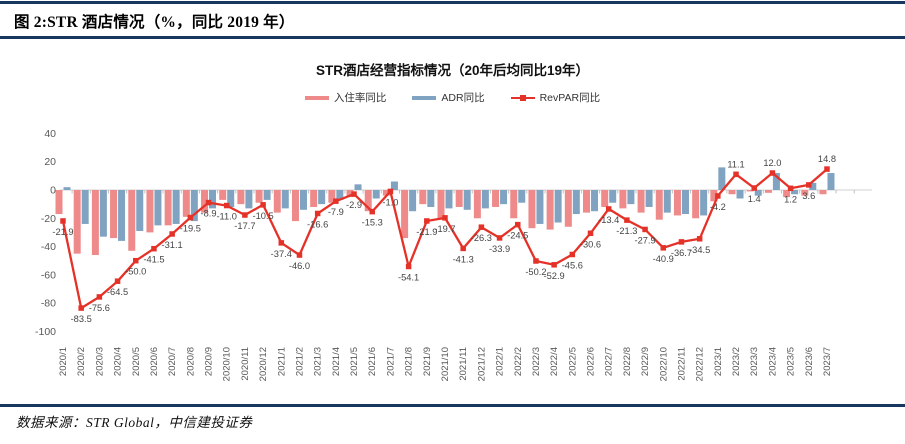 The image size is (905, 444). What do you see at coordinates (772, 361) in the screenshot?
I see `svg-text: 2023/4` at bounding box center [772, 361].